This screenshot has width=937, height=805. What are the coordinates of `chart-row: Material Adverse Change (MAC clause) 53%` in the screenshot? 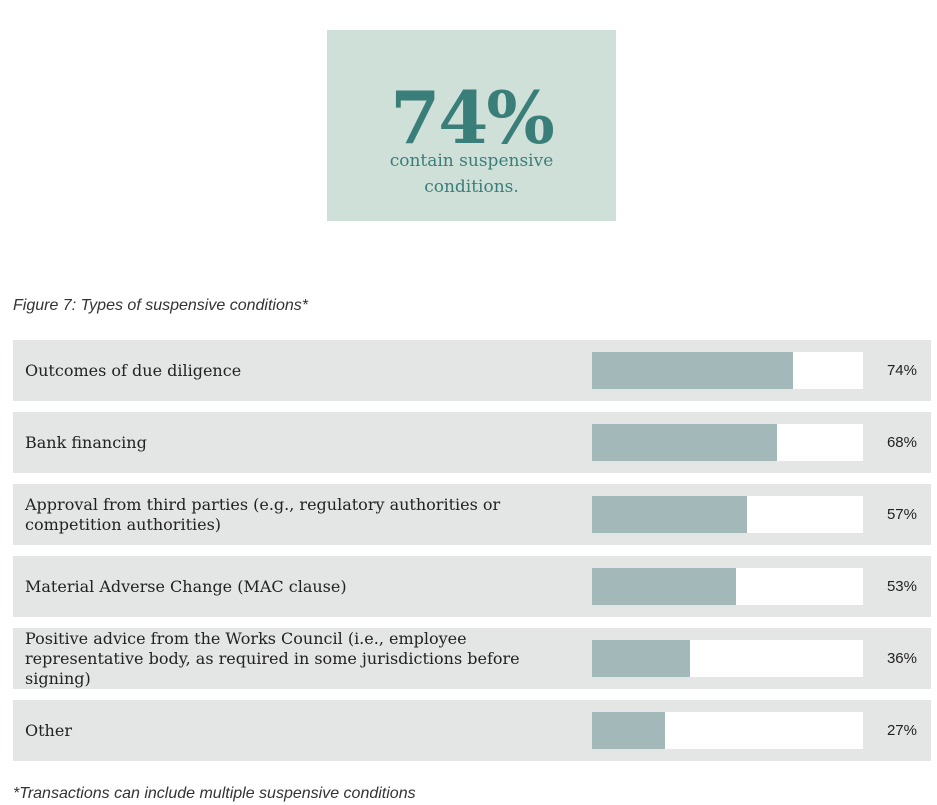 It's located at (472, 586).